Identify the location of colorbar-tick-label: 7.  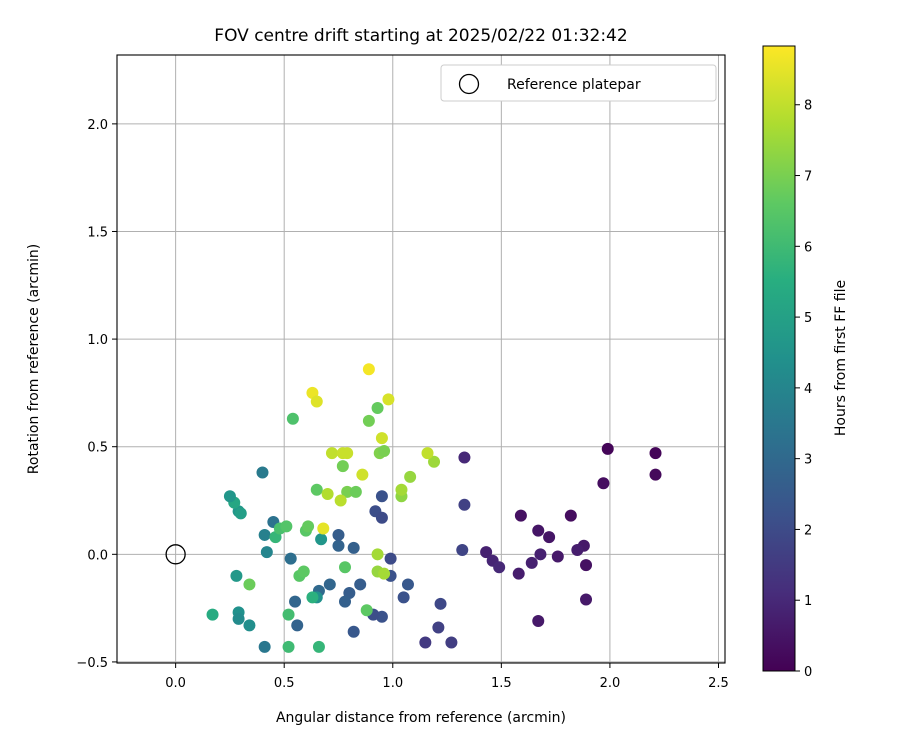
(808, 177).